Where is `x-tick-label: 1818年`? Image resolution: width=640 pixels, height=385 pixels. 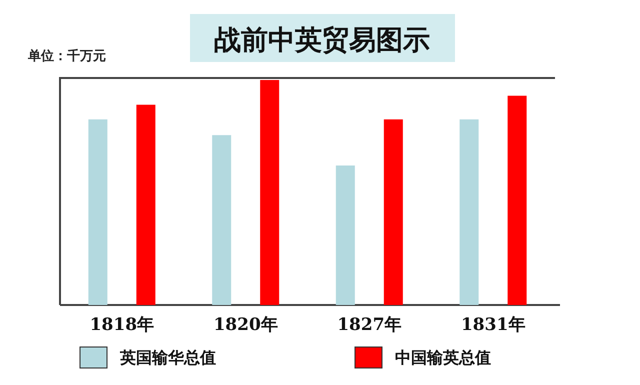 x-tick-label: 1818年 is located at coordinates (122, 325).